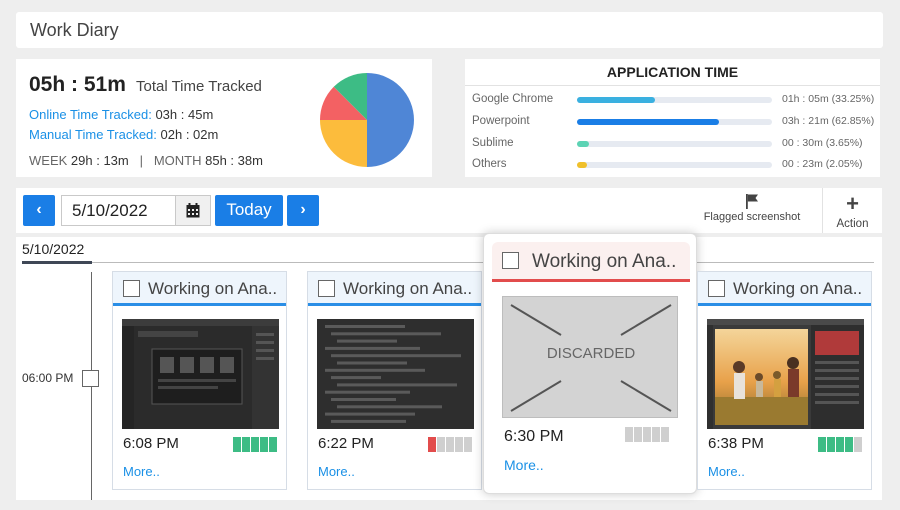  What do you see at coordinates (234, 160) in the screenshot?
I see `month-value: 85h : 38m` at bounding box center [234, 160].